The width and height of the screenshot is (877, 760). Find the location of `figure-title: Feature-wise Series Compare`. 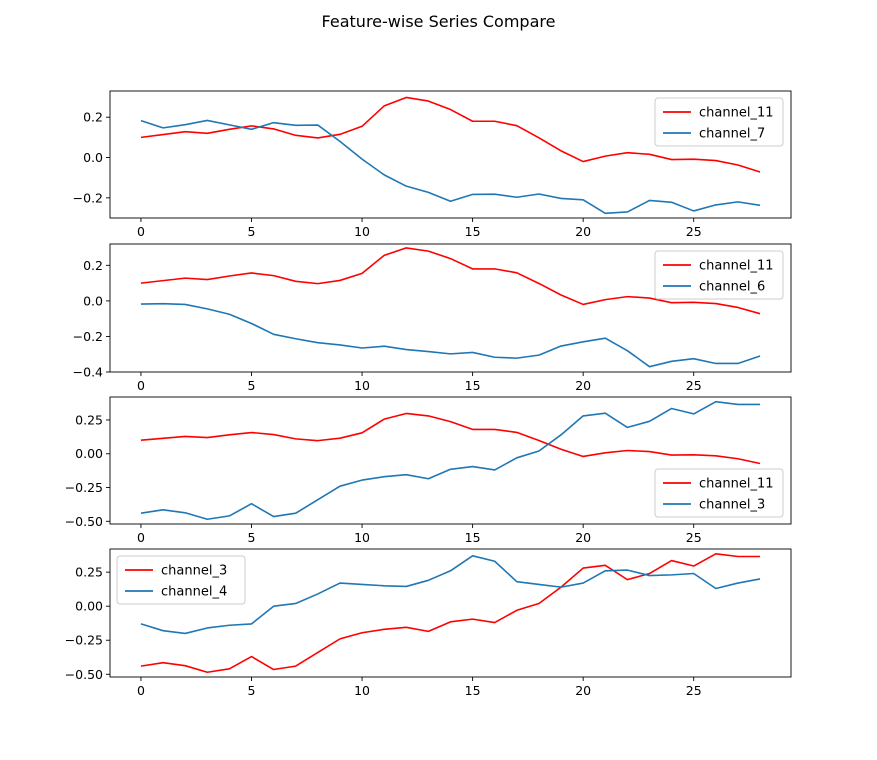

figure-title: Feature-wise Series Compare is located at coordinates (439, 21).